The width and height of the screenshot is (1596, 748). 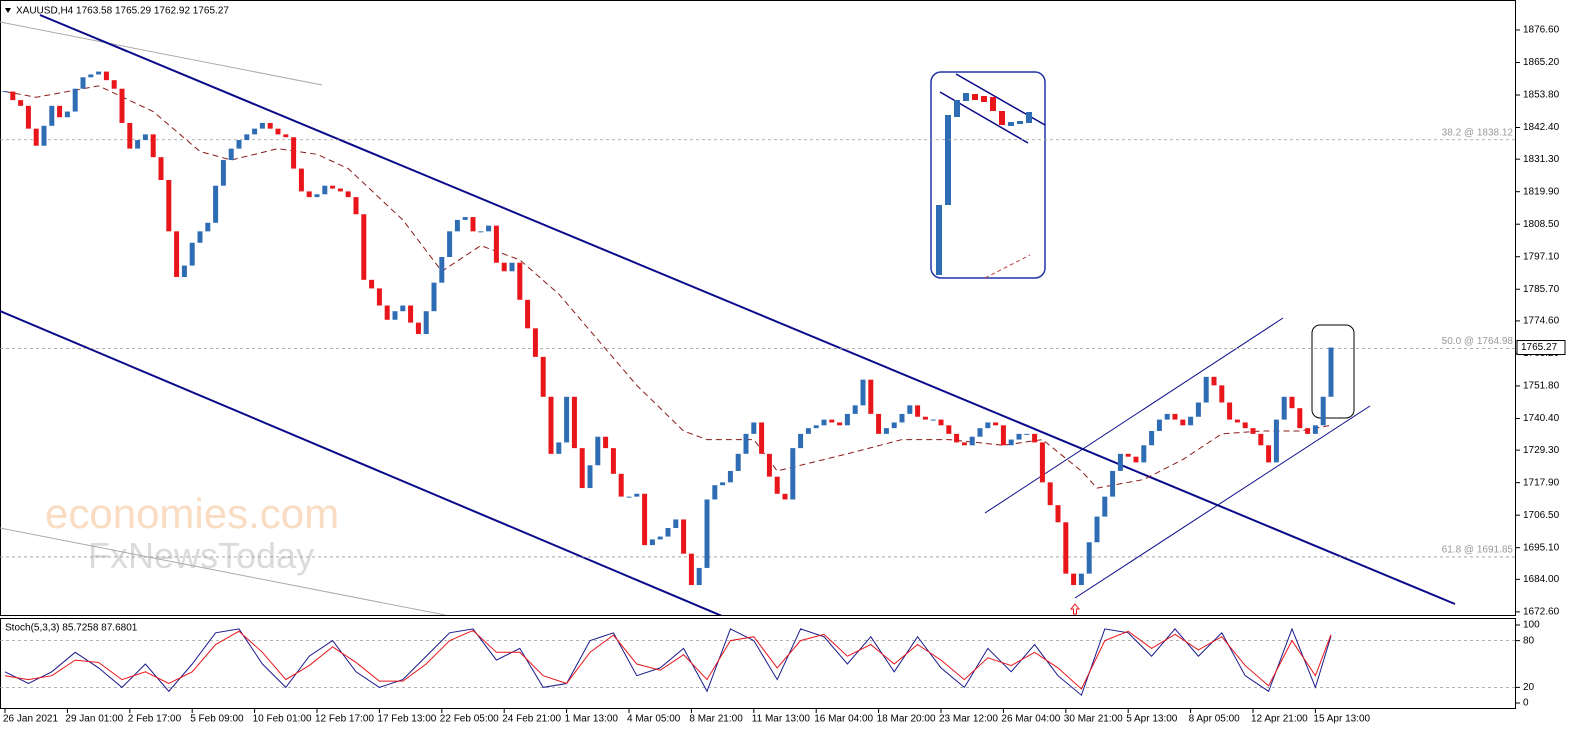 I want to click on x-tick-label: 8 Mar 21:00, so click(x=716, y=719).